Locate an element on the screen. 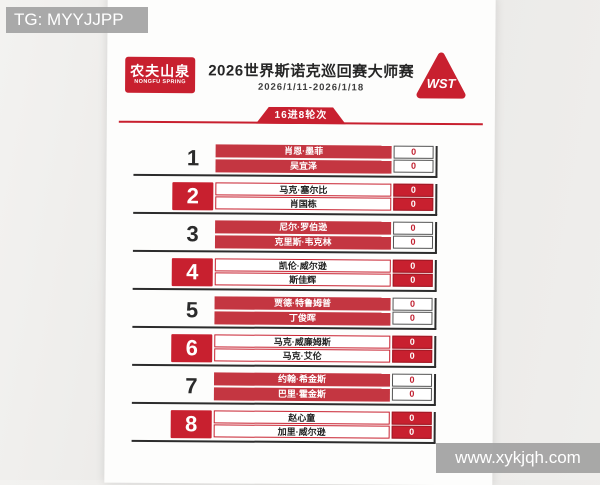  match-number: 6 is located at coordinates (192, 348).